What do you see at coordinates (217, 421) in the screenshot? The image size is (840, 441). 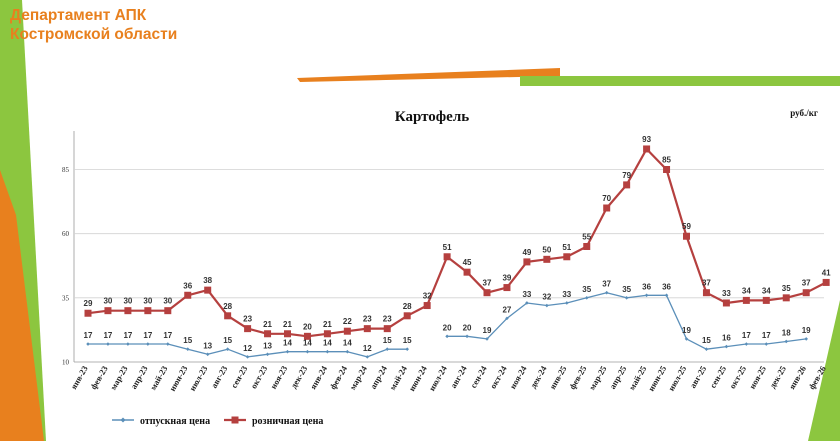 I see `legend: отпускная цена розничная цена` at bounding box center [217, 421].